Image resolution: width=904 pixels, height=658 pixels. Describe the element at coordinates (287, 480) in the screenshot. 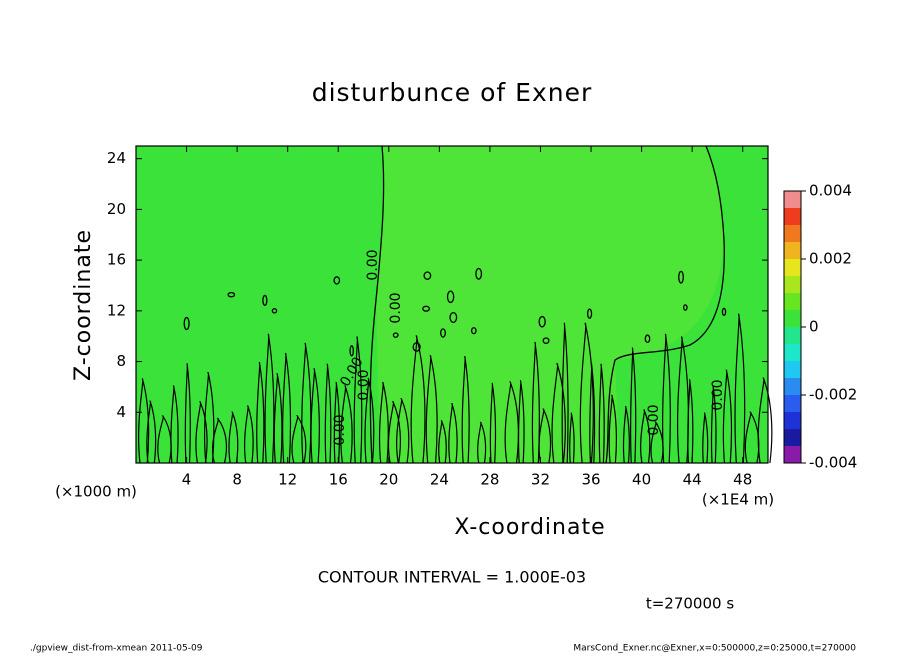

I see `x-tick-label: 12` at that location.